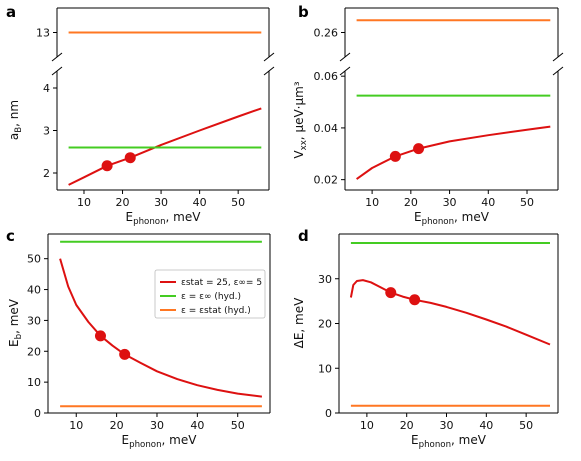  Describe the element at coordinates (46, 173) in the screenshot. I see `y-tick-label: 2` at that location.